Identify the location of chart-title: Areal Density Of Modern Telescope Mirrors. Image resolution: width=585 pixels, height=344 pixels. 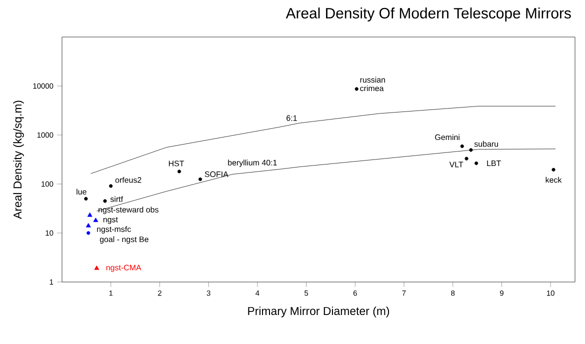
(428, 15).